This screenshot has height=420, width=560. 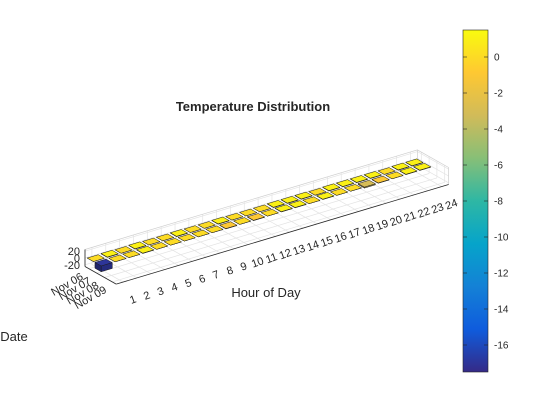 What do you see at coordinates (501, 310) in the screenshot?
I see `colorbar-tick-label: -14` at bounding box center [501, 310].